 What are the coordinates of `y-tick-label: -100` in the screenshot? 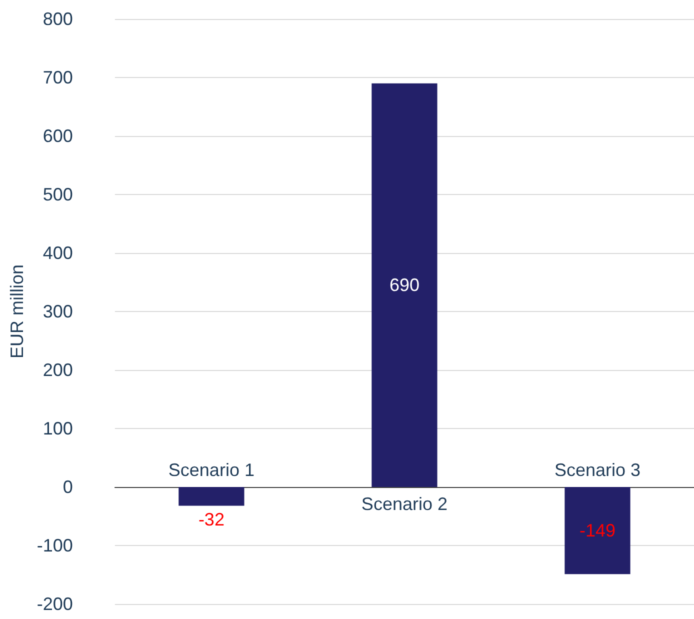 It's located at (54, 546).